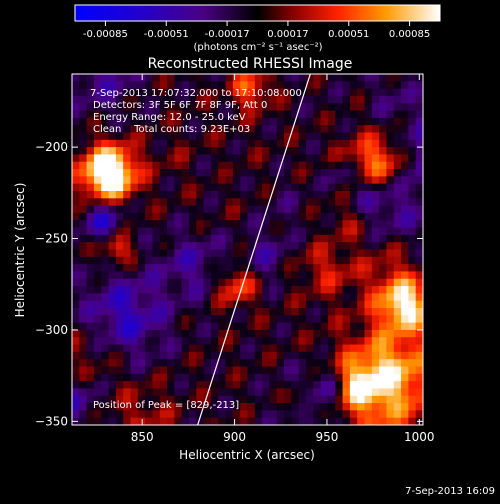  What do you see at coordinates (227, 34) in the screenshot?
I see `colorbar-tick-label: -0.00017` at bounding box center [227, 34].